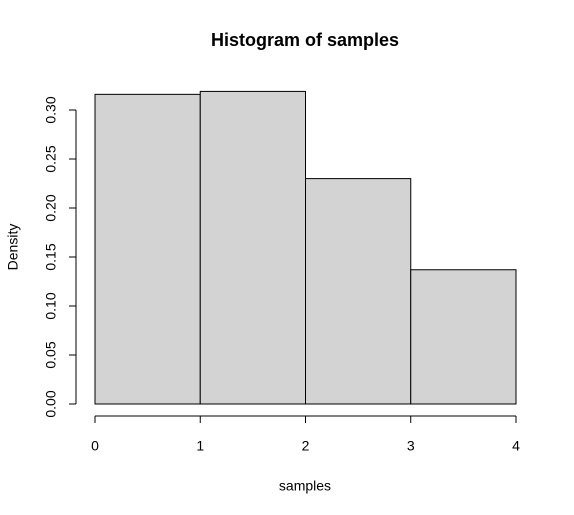 The height and width of the screenshot is (515, 574). Describe the element at coordinates (306, 446) in the screenshot. I see `x-tick-label: 2` at that location.